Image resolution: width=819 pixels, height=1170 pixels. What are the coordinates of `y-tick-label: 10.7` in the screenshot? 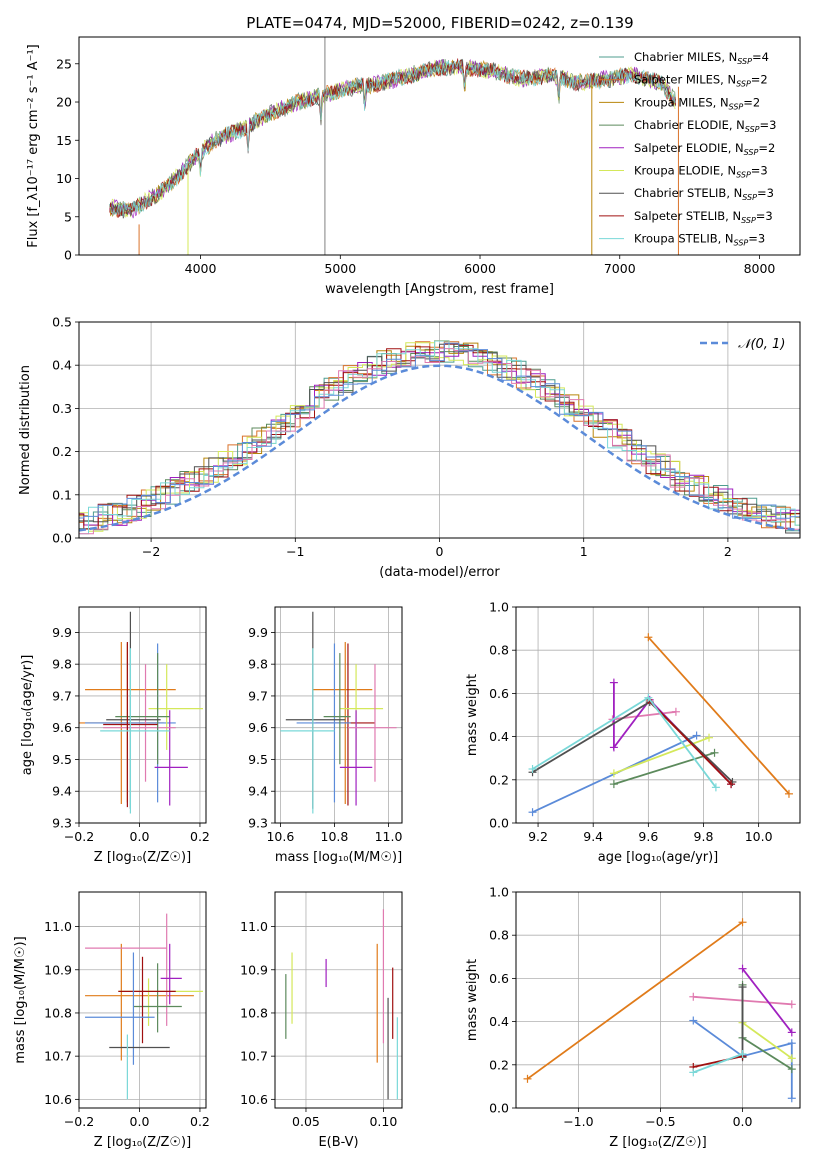 It's located at (254, 1056).